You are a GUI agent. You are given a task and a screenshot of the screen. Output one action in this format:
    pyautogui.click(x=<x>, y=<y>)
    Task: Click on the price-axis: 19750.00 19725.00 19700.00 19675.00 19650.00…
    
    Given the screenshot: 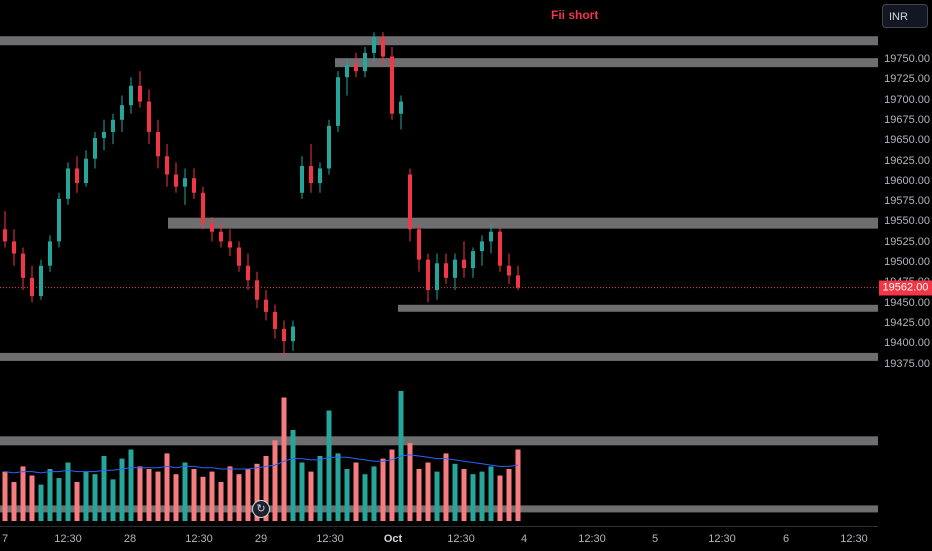 What is the action you would take?
    pyautogui.click(x=905, y=275)
    